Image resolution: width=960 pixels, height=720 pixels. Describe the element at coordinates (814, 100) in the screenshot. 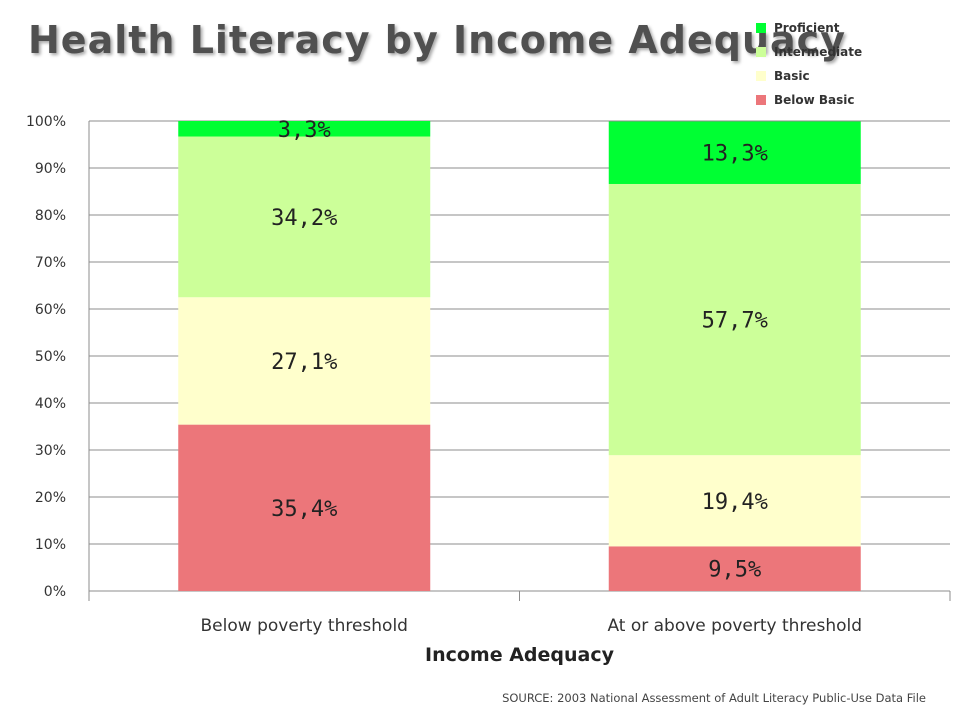

I see `legend-label: Below Basic` at that location.